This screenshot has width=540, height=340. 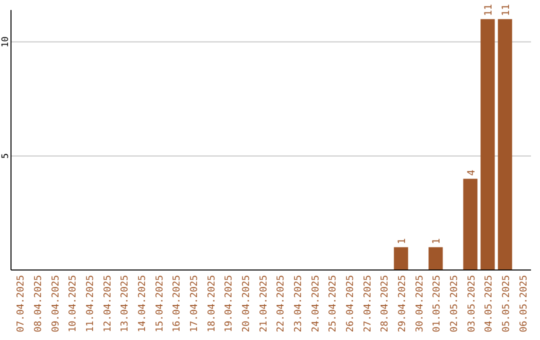 What do you see at coordinates (56, 303) in the screenshot?
I see `x-tick-label: 09.04.2025` at bounding box center [56, 303].